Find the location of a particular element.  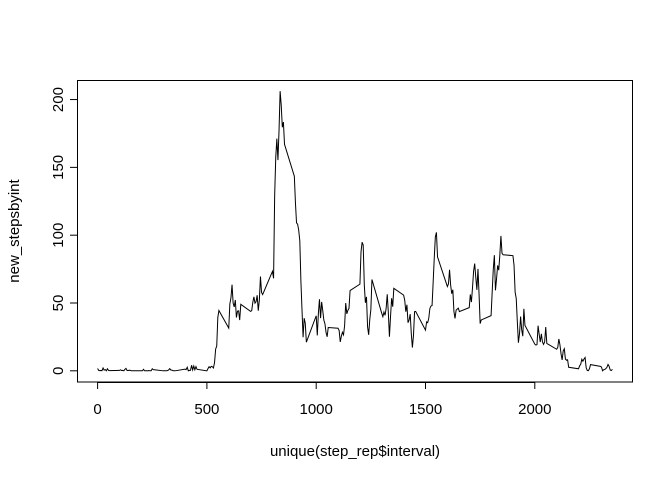

x-tick-label: 2000 is located at coordinates (534, 409).